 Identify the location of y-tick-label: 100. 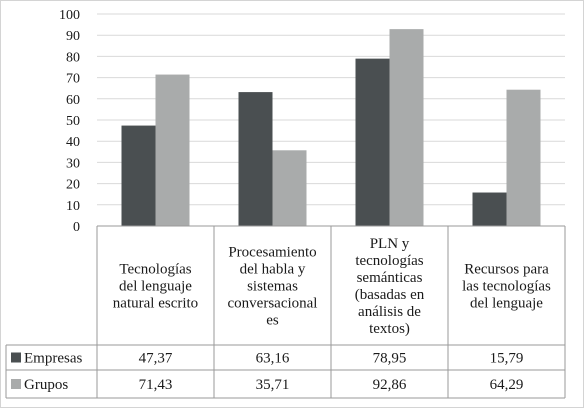
(69, 15).